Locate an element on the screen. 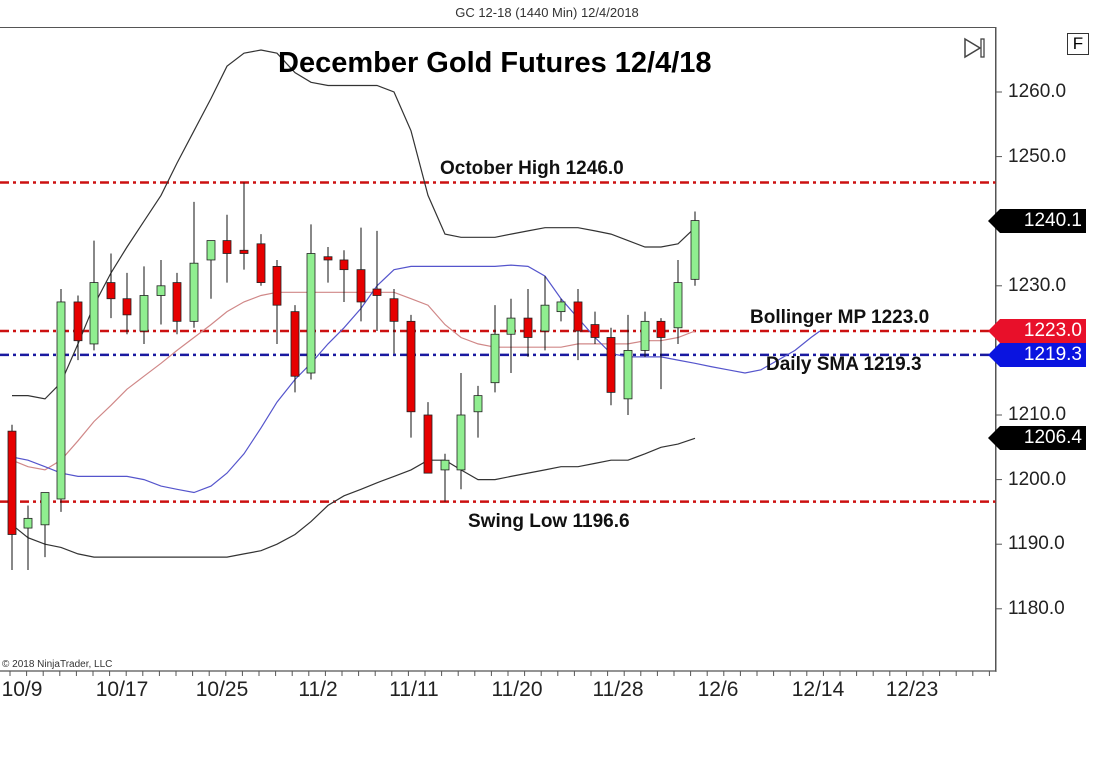  scroll-to-end-icon is located at coordinates (975, 48).